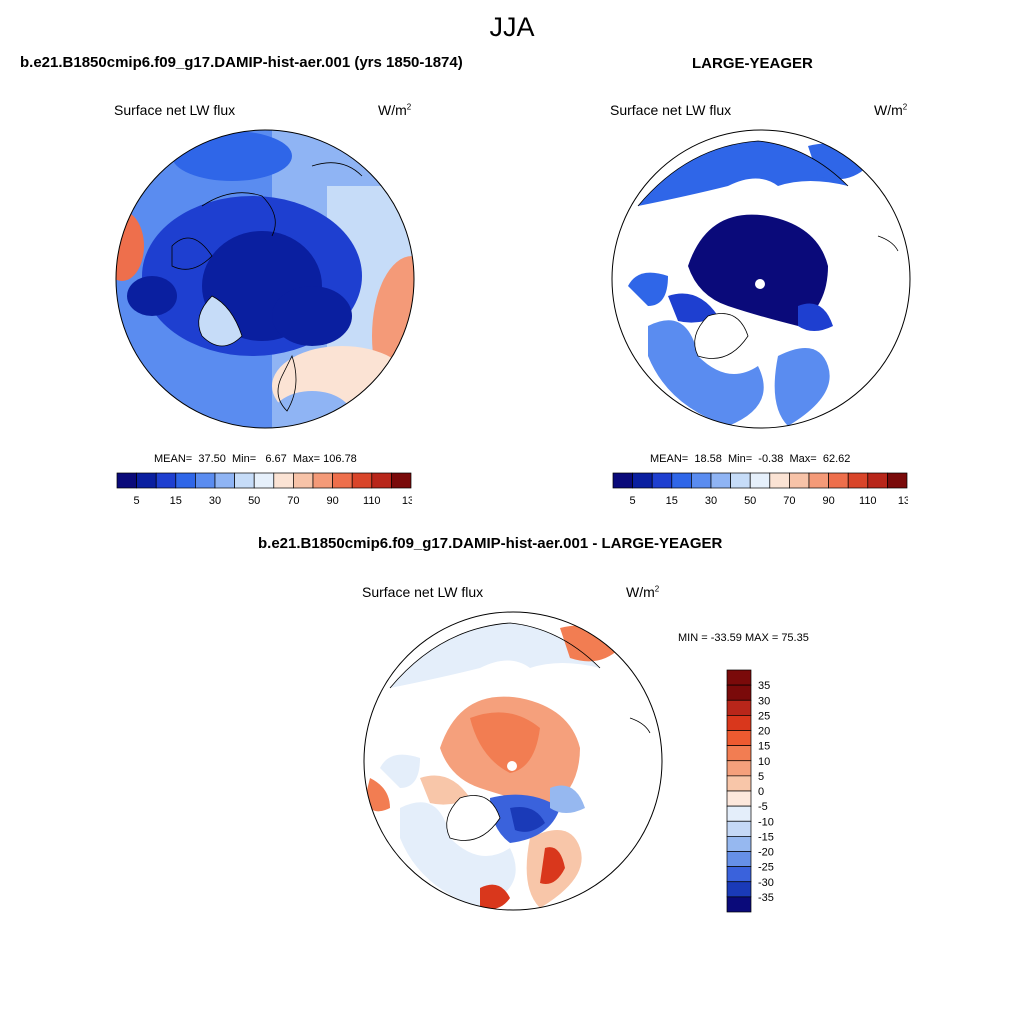 The image size is (1024, 1024). I want to click on panel-3-colorbar: 35 30 25 20 15 10 5 0 -5 -10 -15 -20 -25 -30 -35, so click(750, 791).